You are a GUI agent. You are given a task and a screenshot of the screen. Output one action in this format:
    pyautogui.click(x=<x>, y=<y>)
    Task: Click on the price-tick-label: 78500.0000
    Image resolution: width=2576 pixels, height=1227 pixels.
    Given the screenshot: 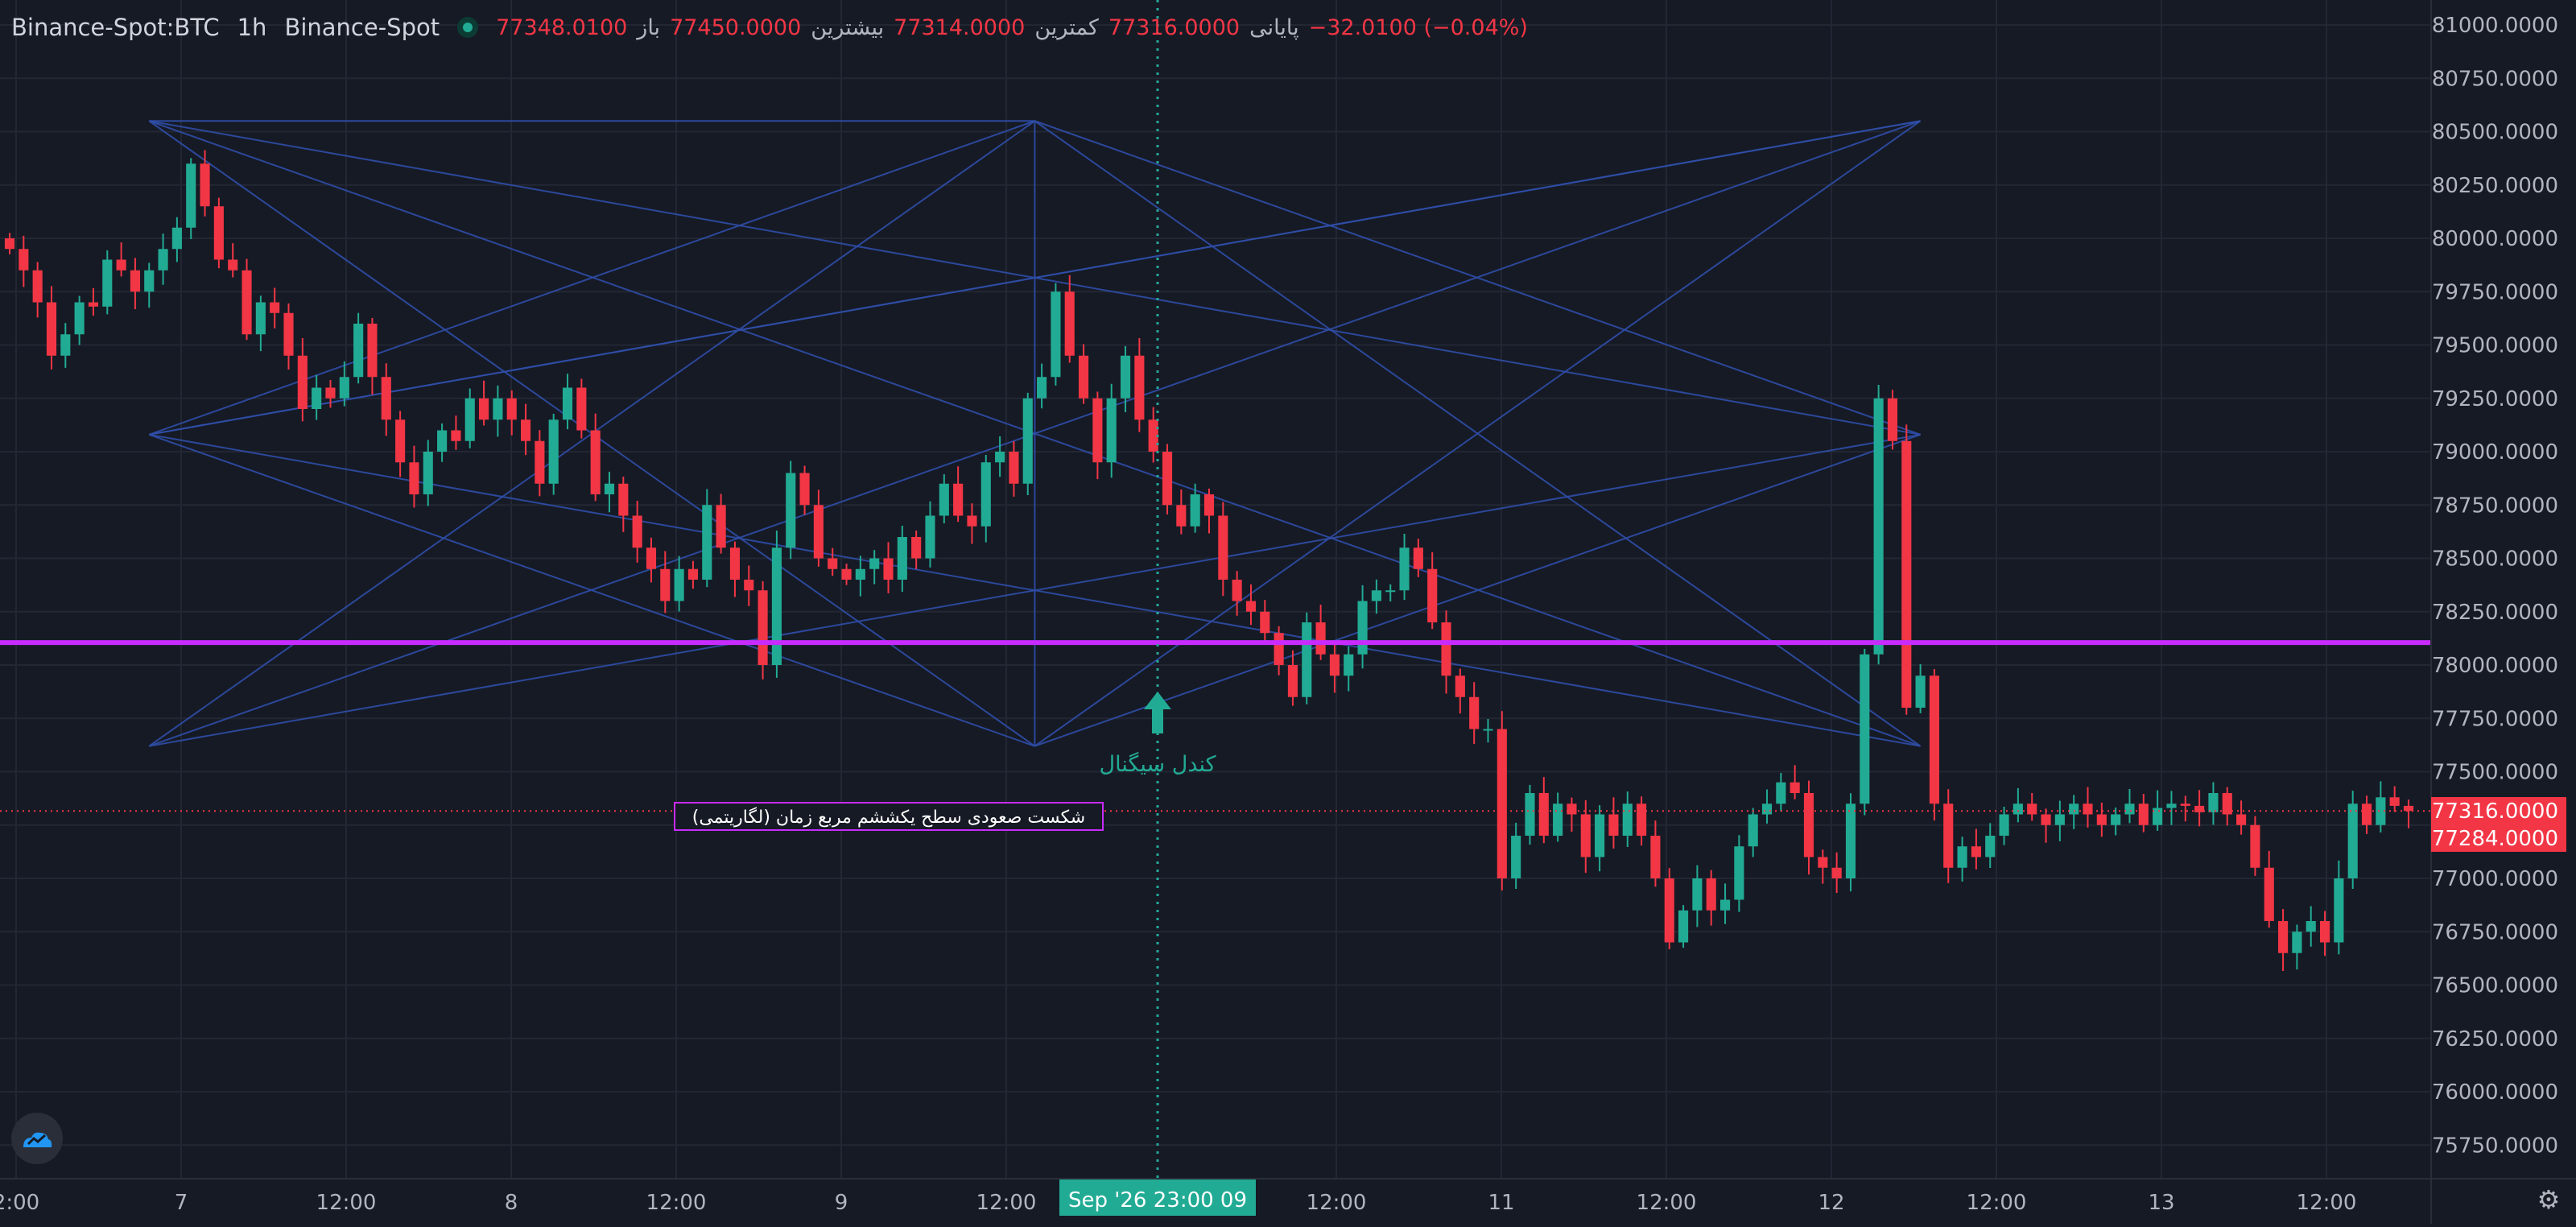 What is the action you would take?
    pyautogui.click(x=2495, y=559)
    